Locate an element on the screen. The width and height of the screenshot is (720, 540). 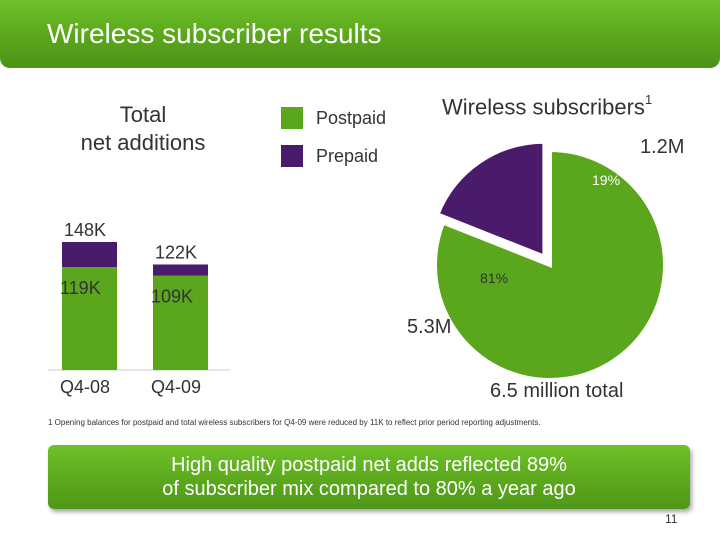
pie-total-label: 6.5 million total is located at coordinates (556, 391).